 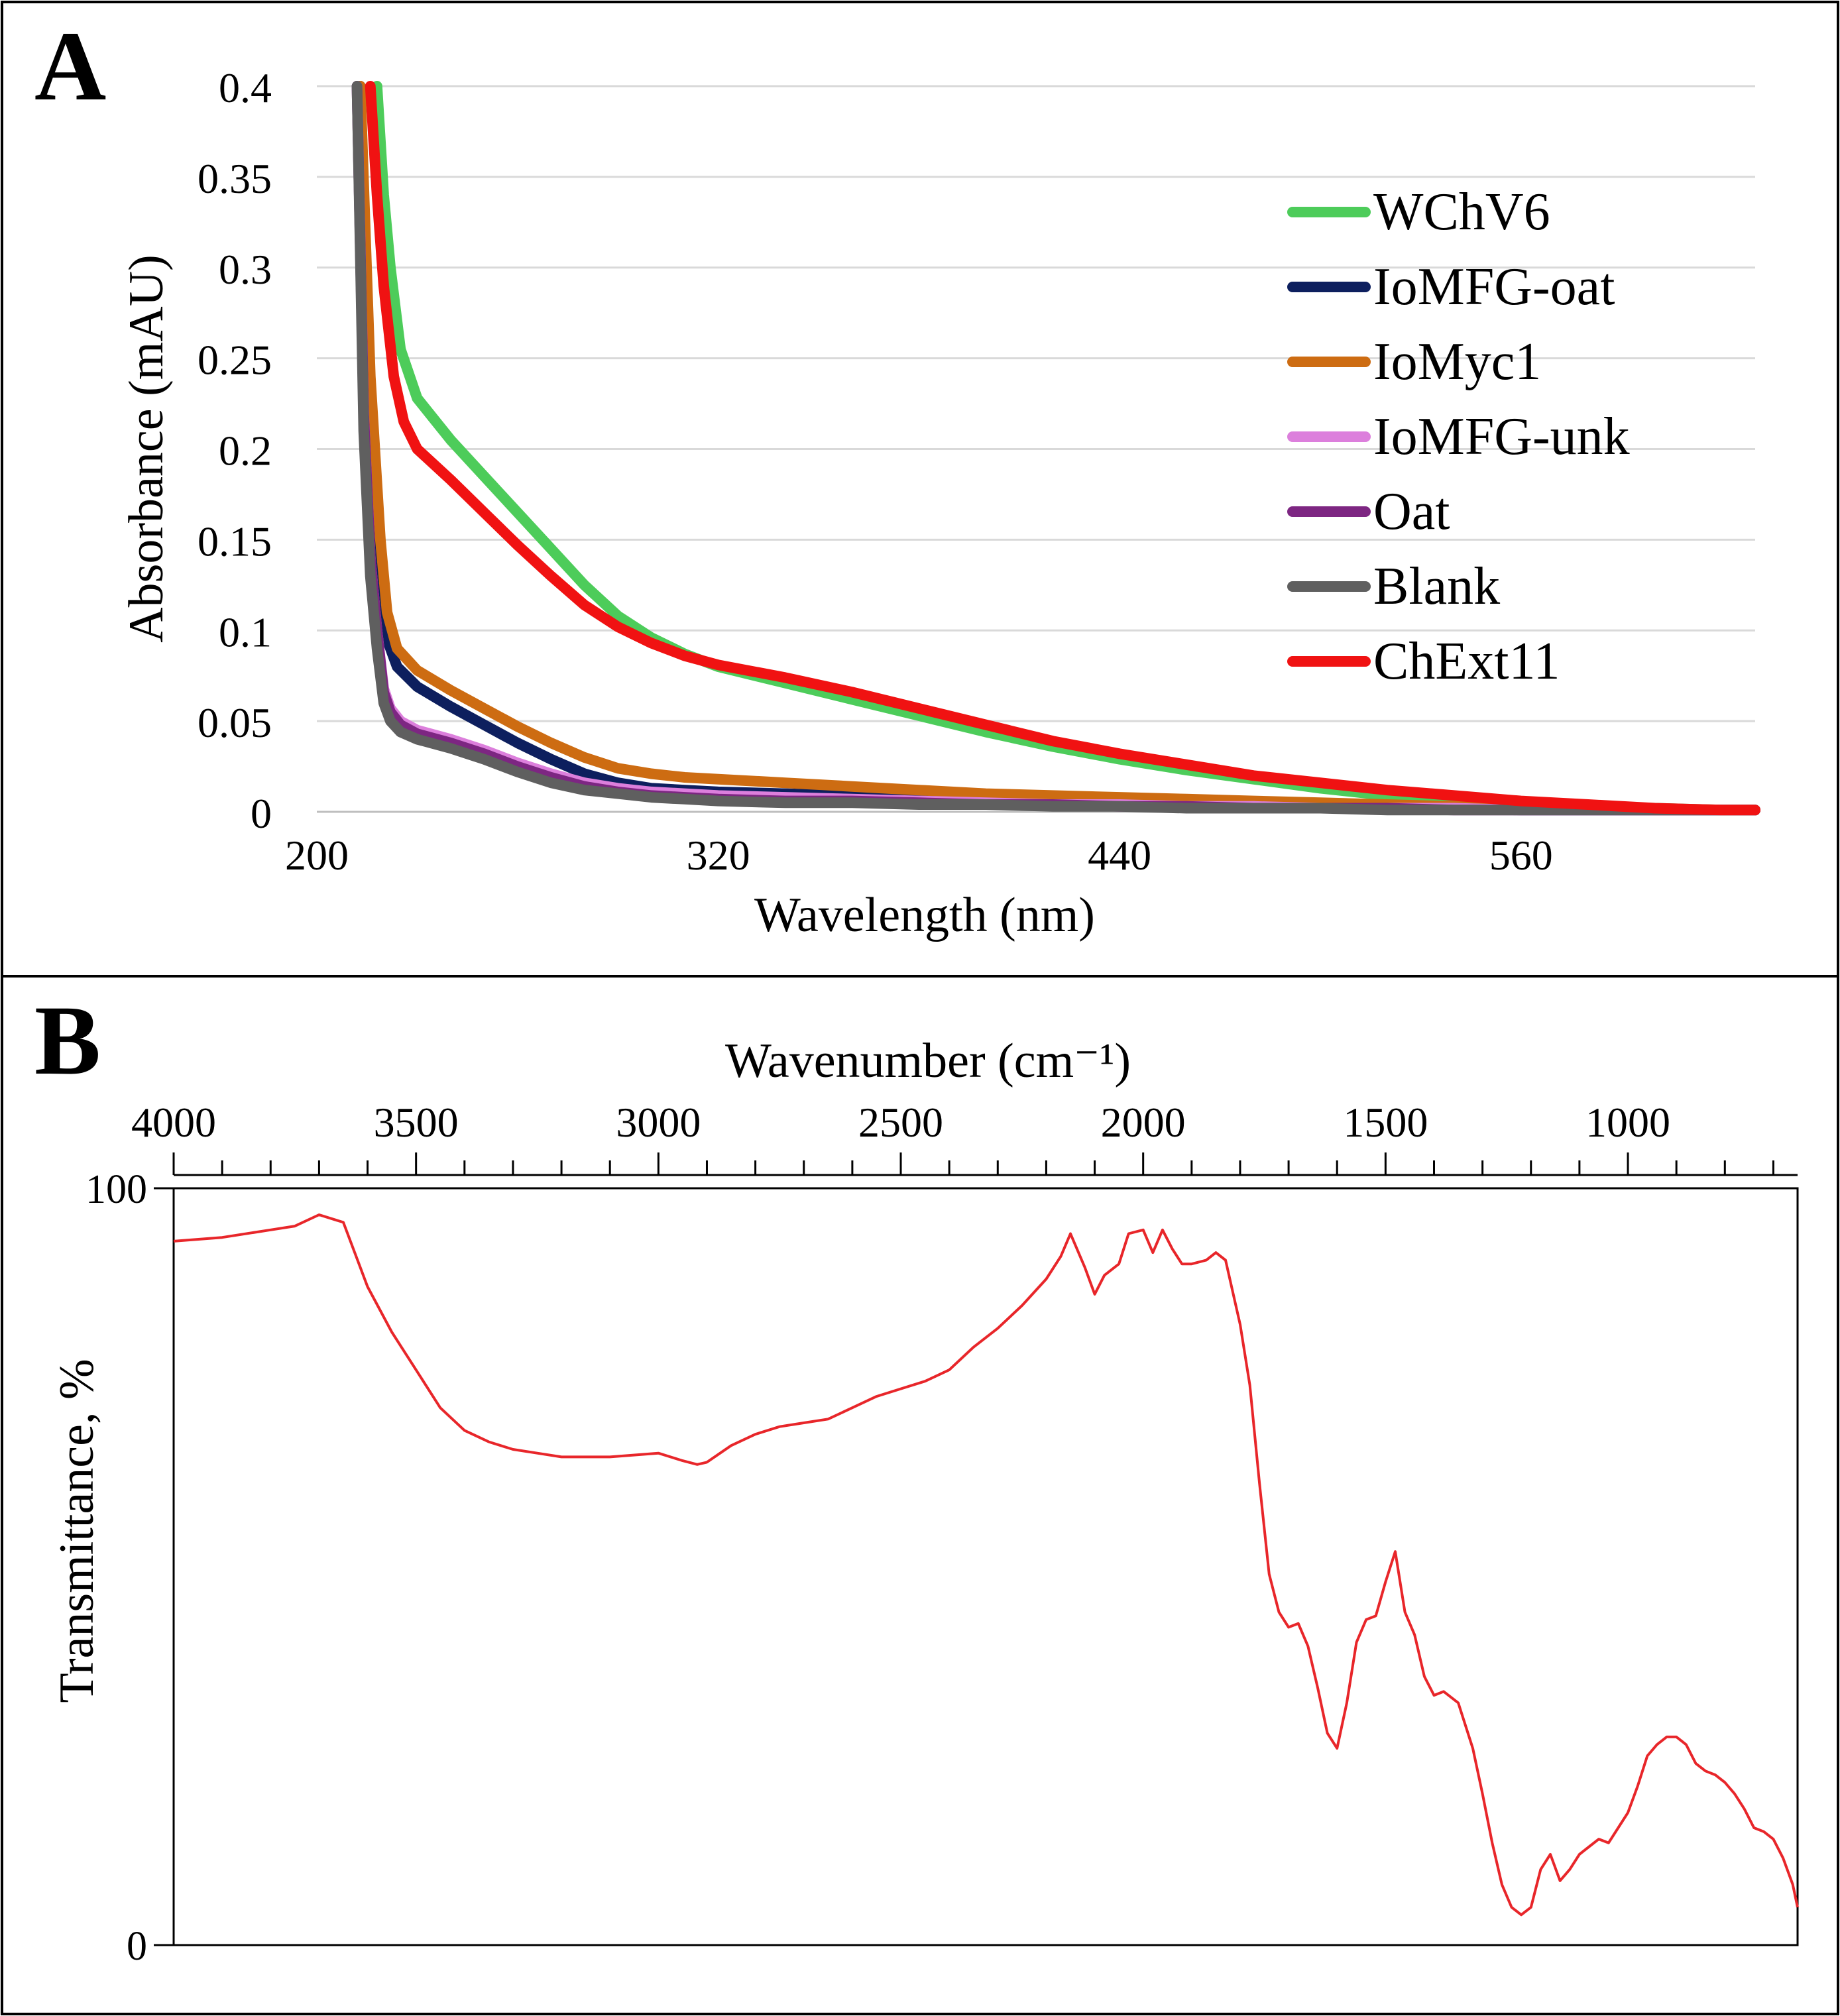 I want to click on a-legend-label-oat: Oat, so click(x=1411, y=511).